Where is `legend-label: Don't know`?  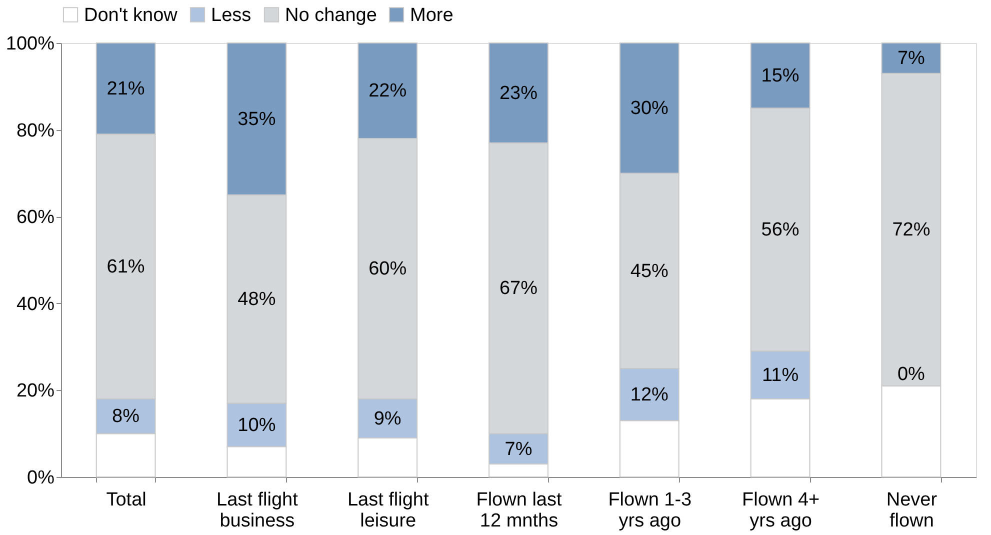 legend-label: Don't know is located at coordinates (131, 15).